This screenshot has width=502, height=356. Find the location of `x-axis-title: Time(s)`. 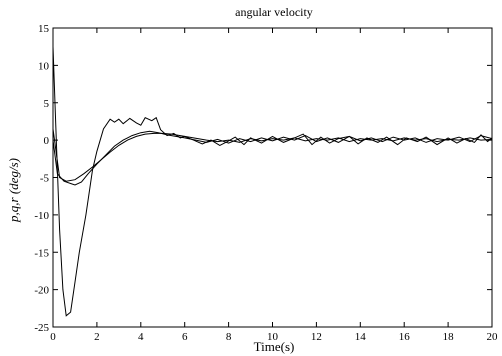

x-axis-title: Time(s) is located at coordinates (274, 346).